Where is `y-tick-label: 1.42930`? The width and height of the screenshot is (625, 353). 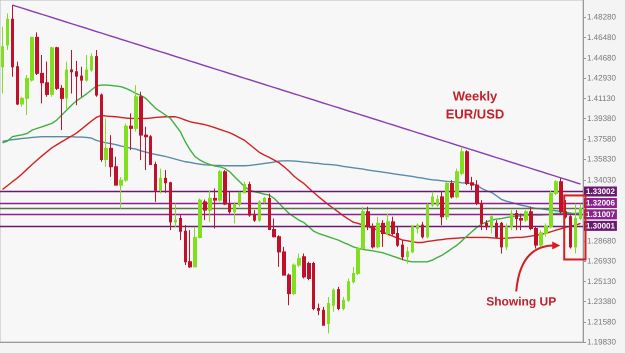
y-tick-label: 1.42930 is located at coordinates (601, 78).